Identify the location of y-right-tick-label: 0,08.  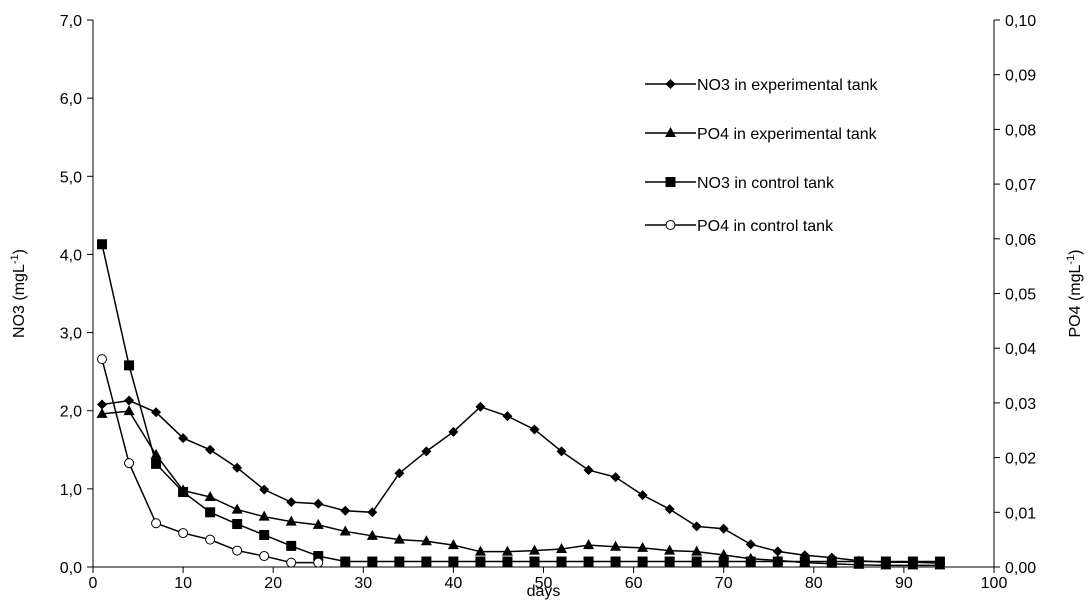
(1020, 130).